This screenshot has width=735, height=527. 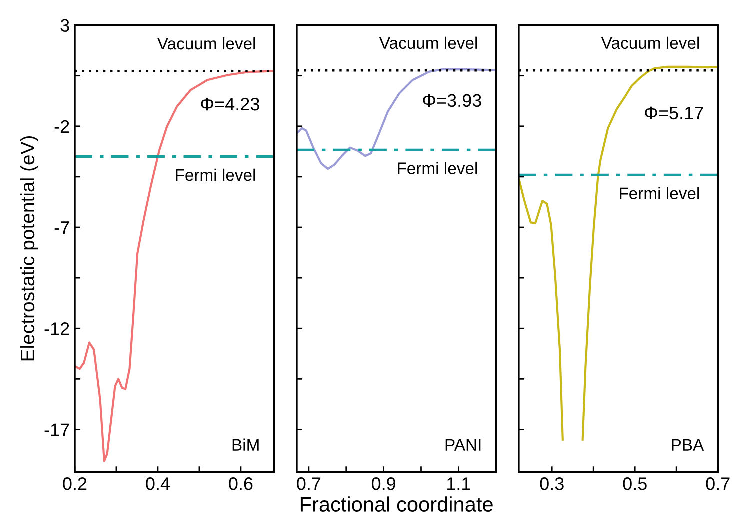 What do you see at coordinates (635, 484) in the screenshot?
I see `x-tick-label: 0.5` at bounding box center [635, 484].